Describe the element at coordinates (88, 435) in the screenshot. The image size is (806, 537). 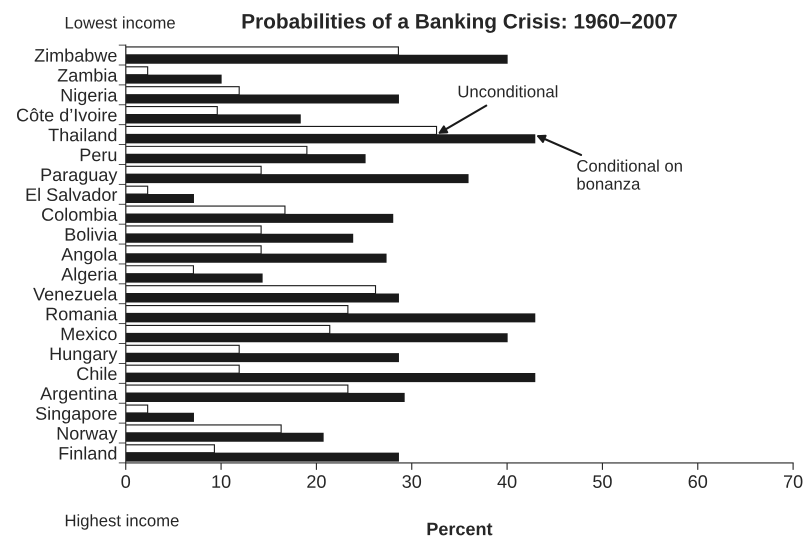
I see `y-tick-label: Norway` at that location.